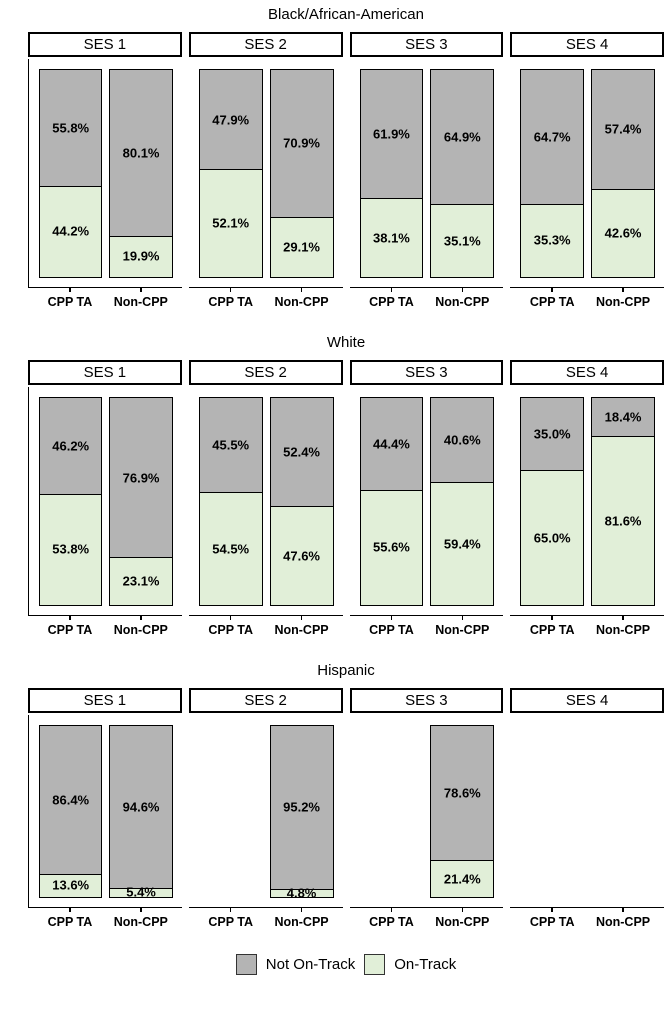  What do you see at coordinates (230, 173) in the screenshot?
I see `bar-slot: 47.9% 52.1%` at bounding box center [230, 173].